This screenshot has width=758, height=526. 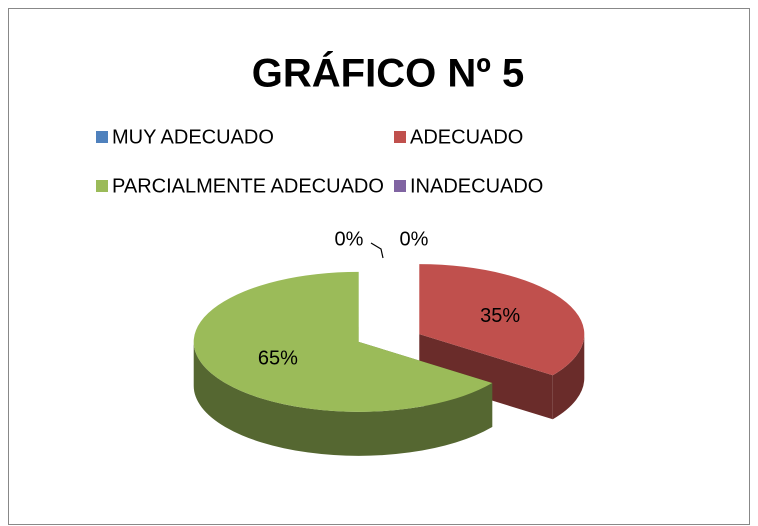 I want to click on leader-line, so click(x=377, y=250).